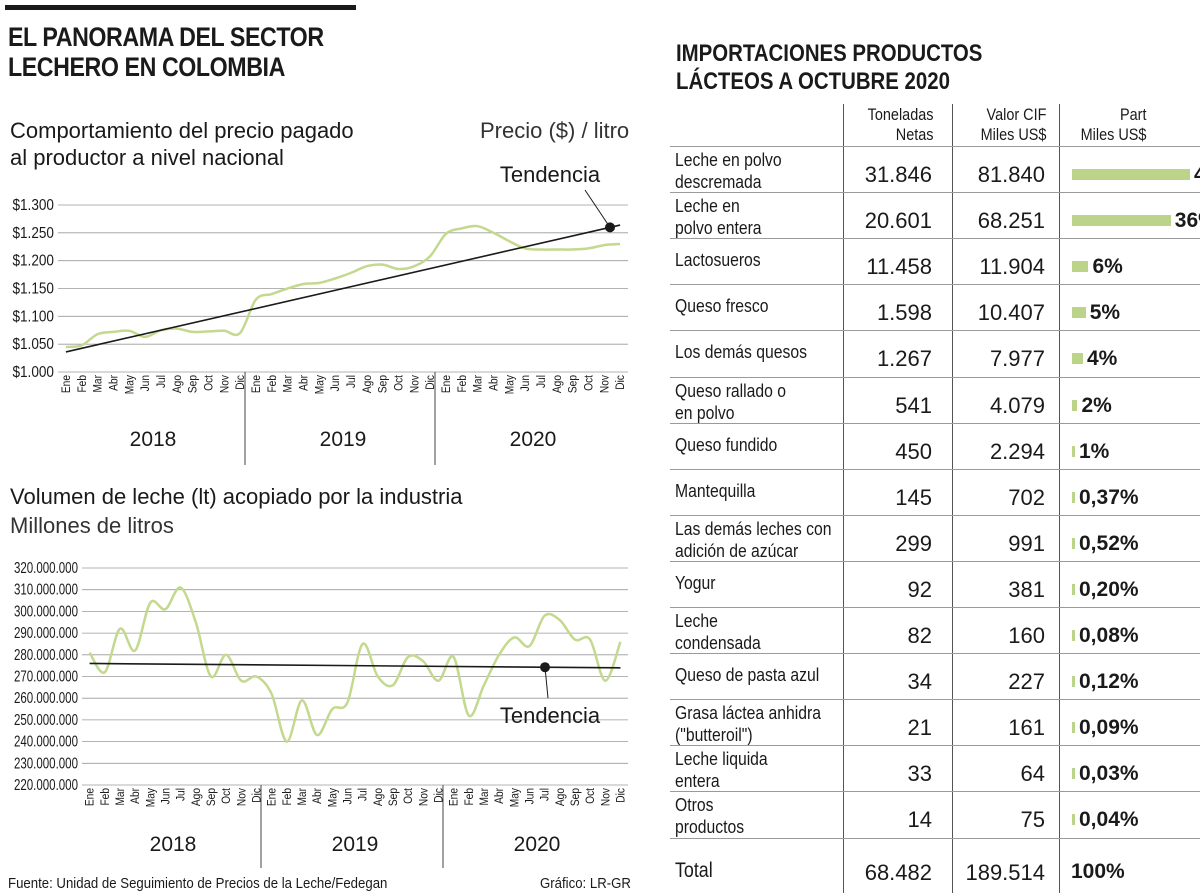  Describe the element at coordinates (813, 81) in the screenshot. I see `table-title-line2: LÁCTEOS A OCTUBRE 2020` at that location.